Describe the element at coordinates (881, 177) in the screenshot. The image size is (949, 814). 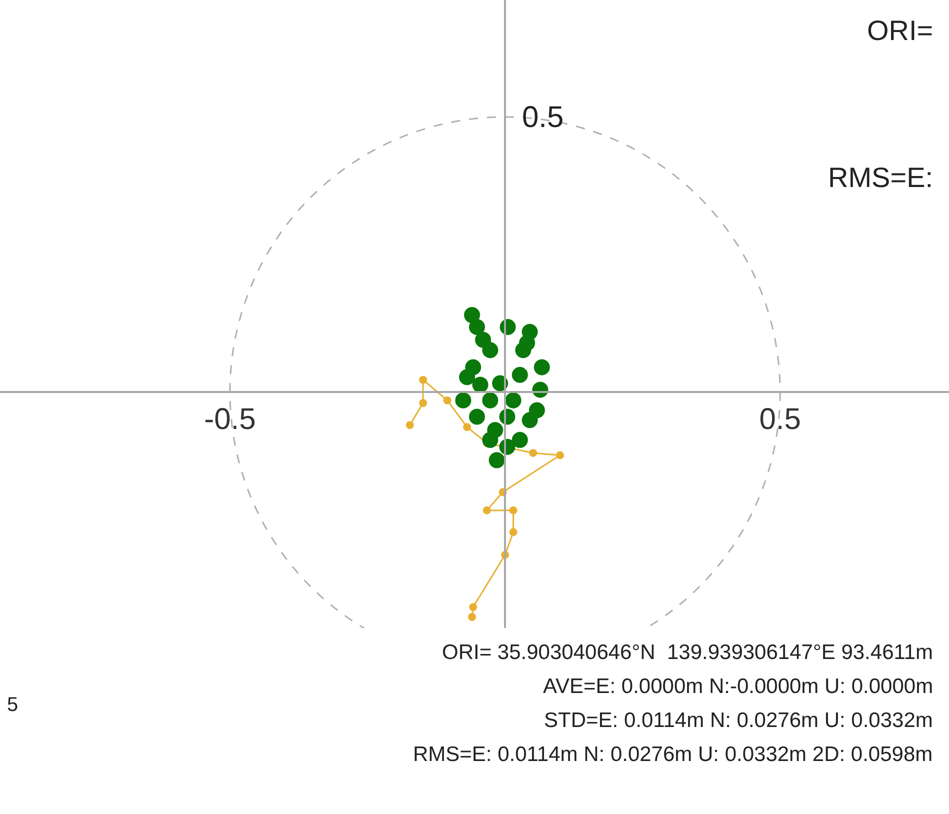
I see `text: RMS=E:` at that location.